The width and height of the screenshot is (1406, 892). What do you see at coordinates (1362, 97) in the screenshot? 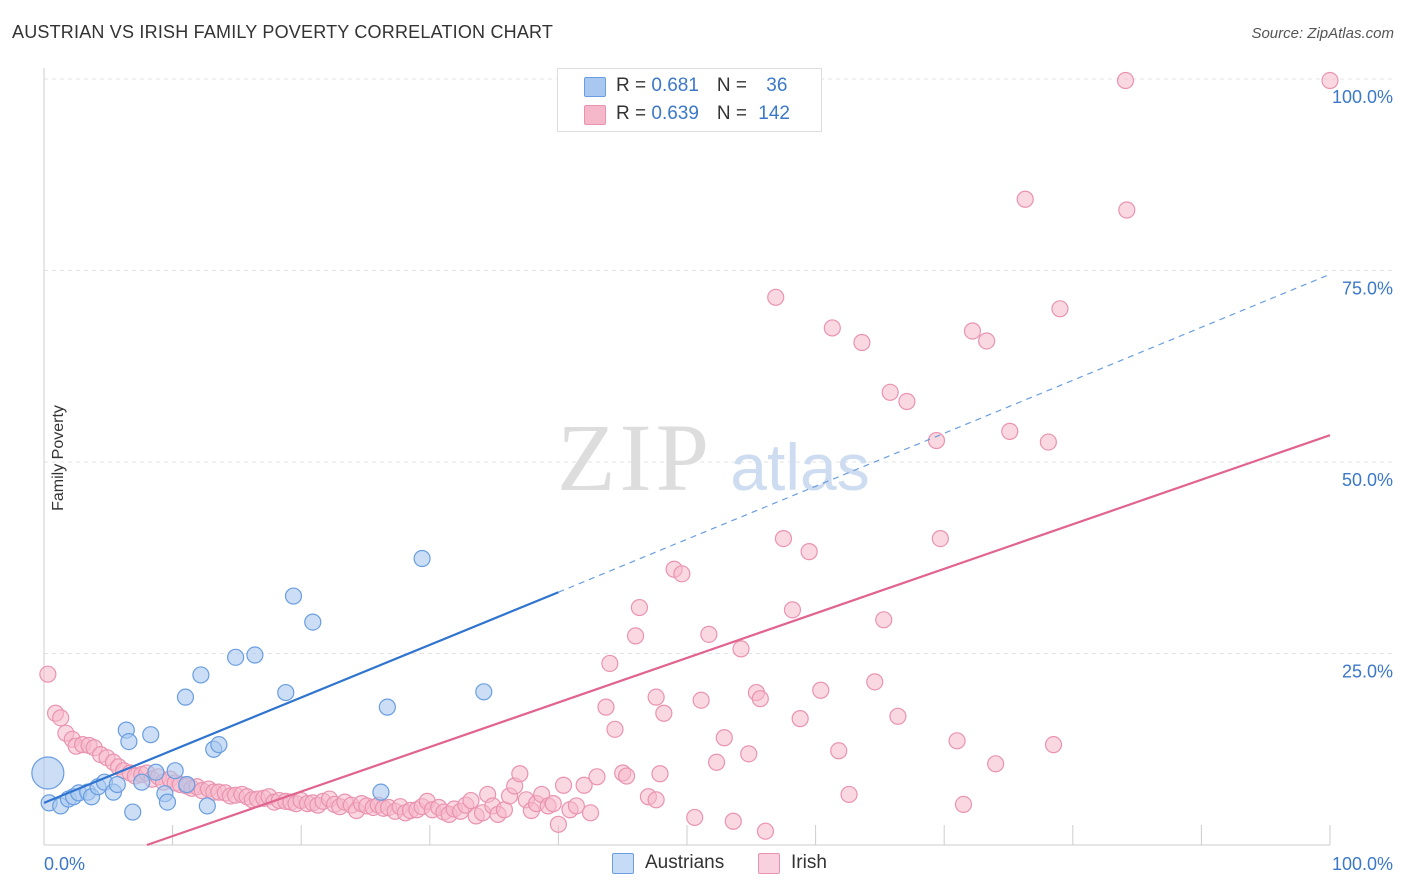
I see `y-tick-label: 100.0%` at bounding box center [1362, 97].